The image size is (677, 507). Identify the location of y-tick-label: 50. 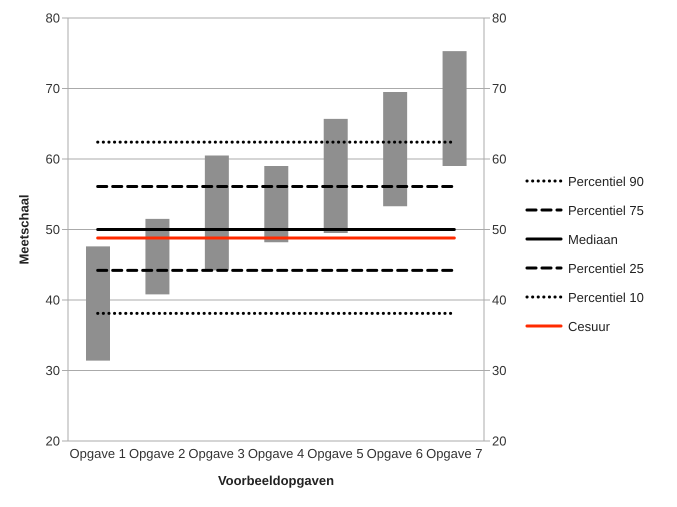
(53, 230).